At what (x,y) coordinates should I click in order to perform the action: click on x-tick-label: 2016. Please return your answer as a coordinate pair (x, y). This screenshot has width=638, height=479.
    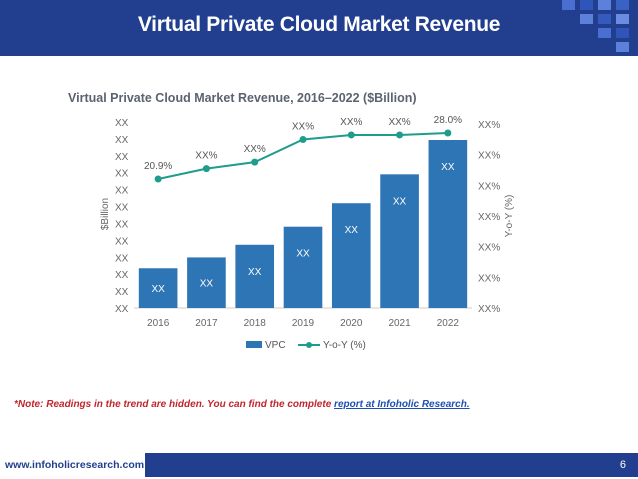
    Looking at the image, I should click on (158, 323).